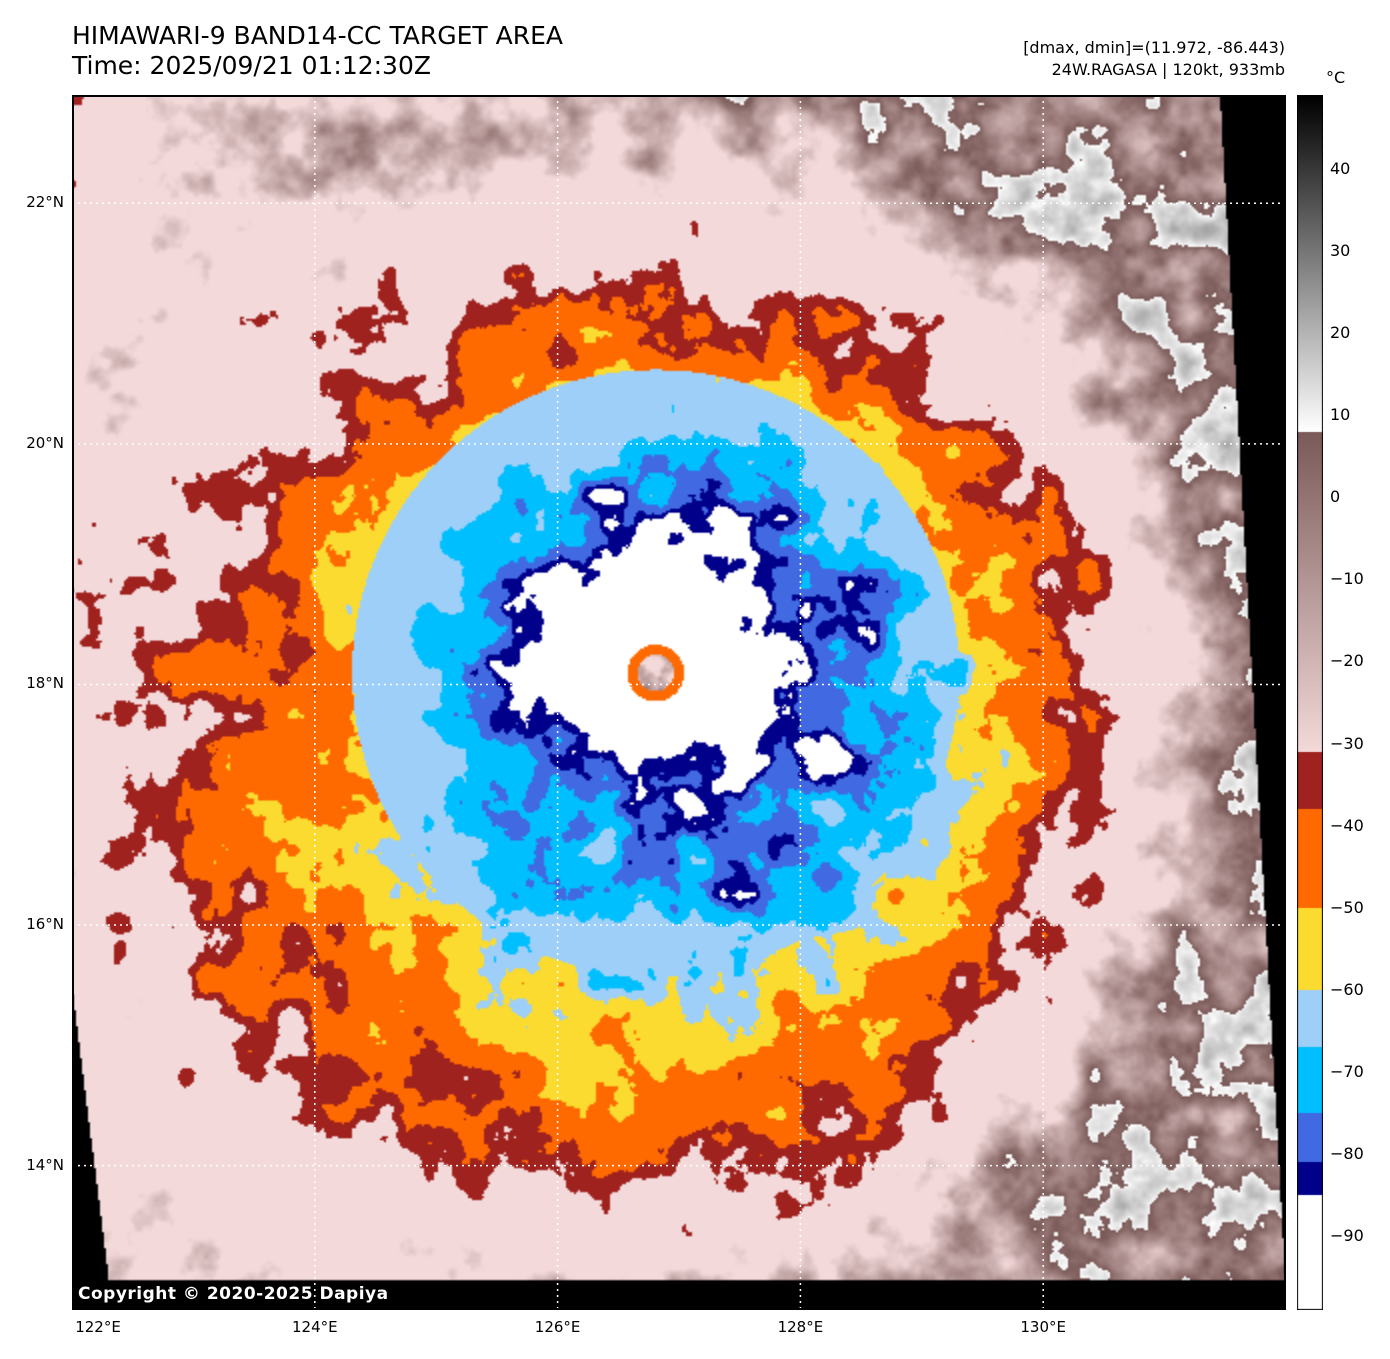 This screenshot has height=1359, width=1390. Describe the element at coordinates (1347, 825) in the screenshot. I see `colorbar-tick-label: −40` at that location.